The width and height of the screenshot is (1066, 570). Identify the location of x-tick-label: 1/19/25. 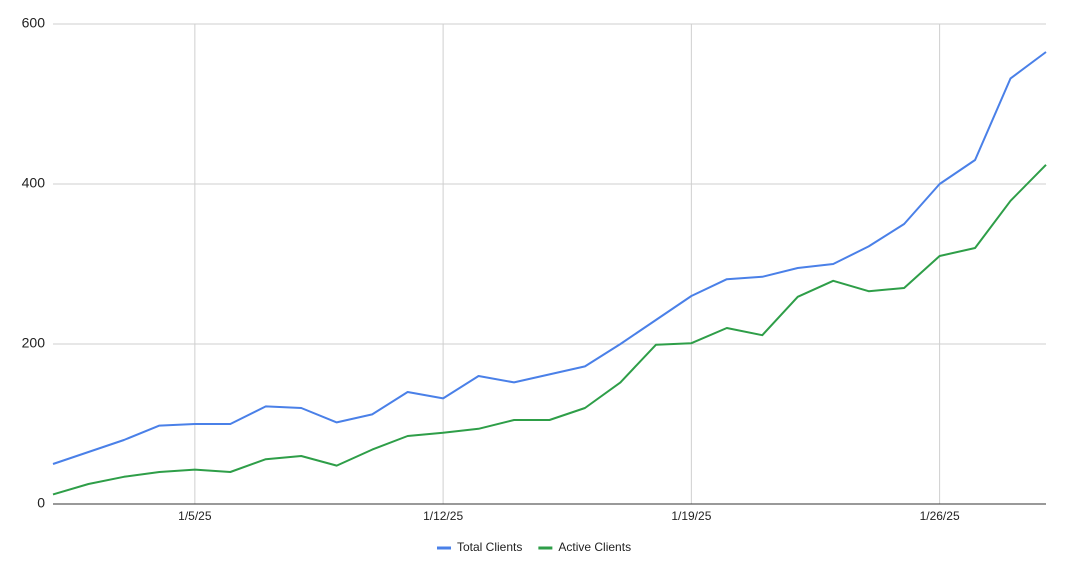
(691, 516).